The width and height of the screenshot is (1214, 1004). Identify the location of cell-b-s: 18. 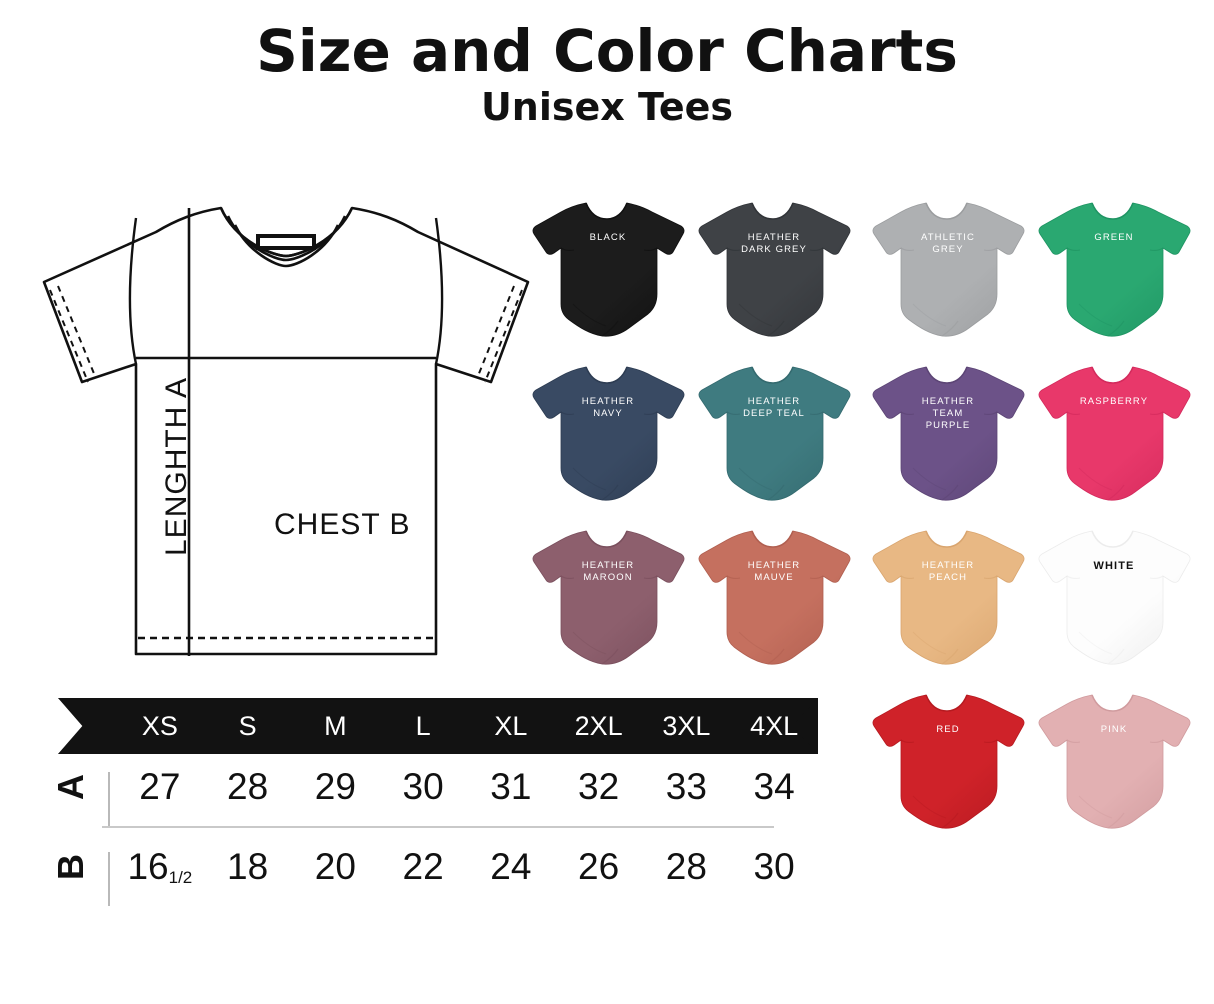
(248, 866).